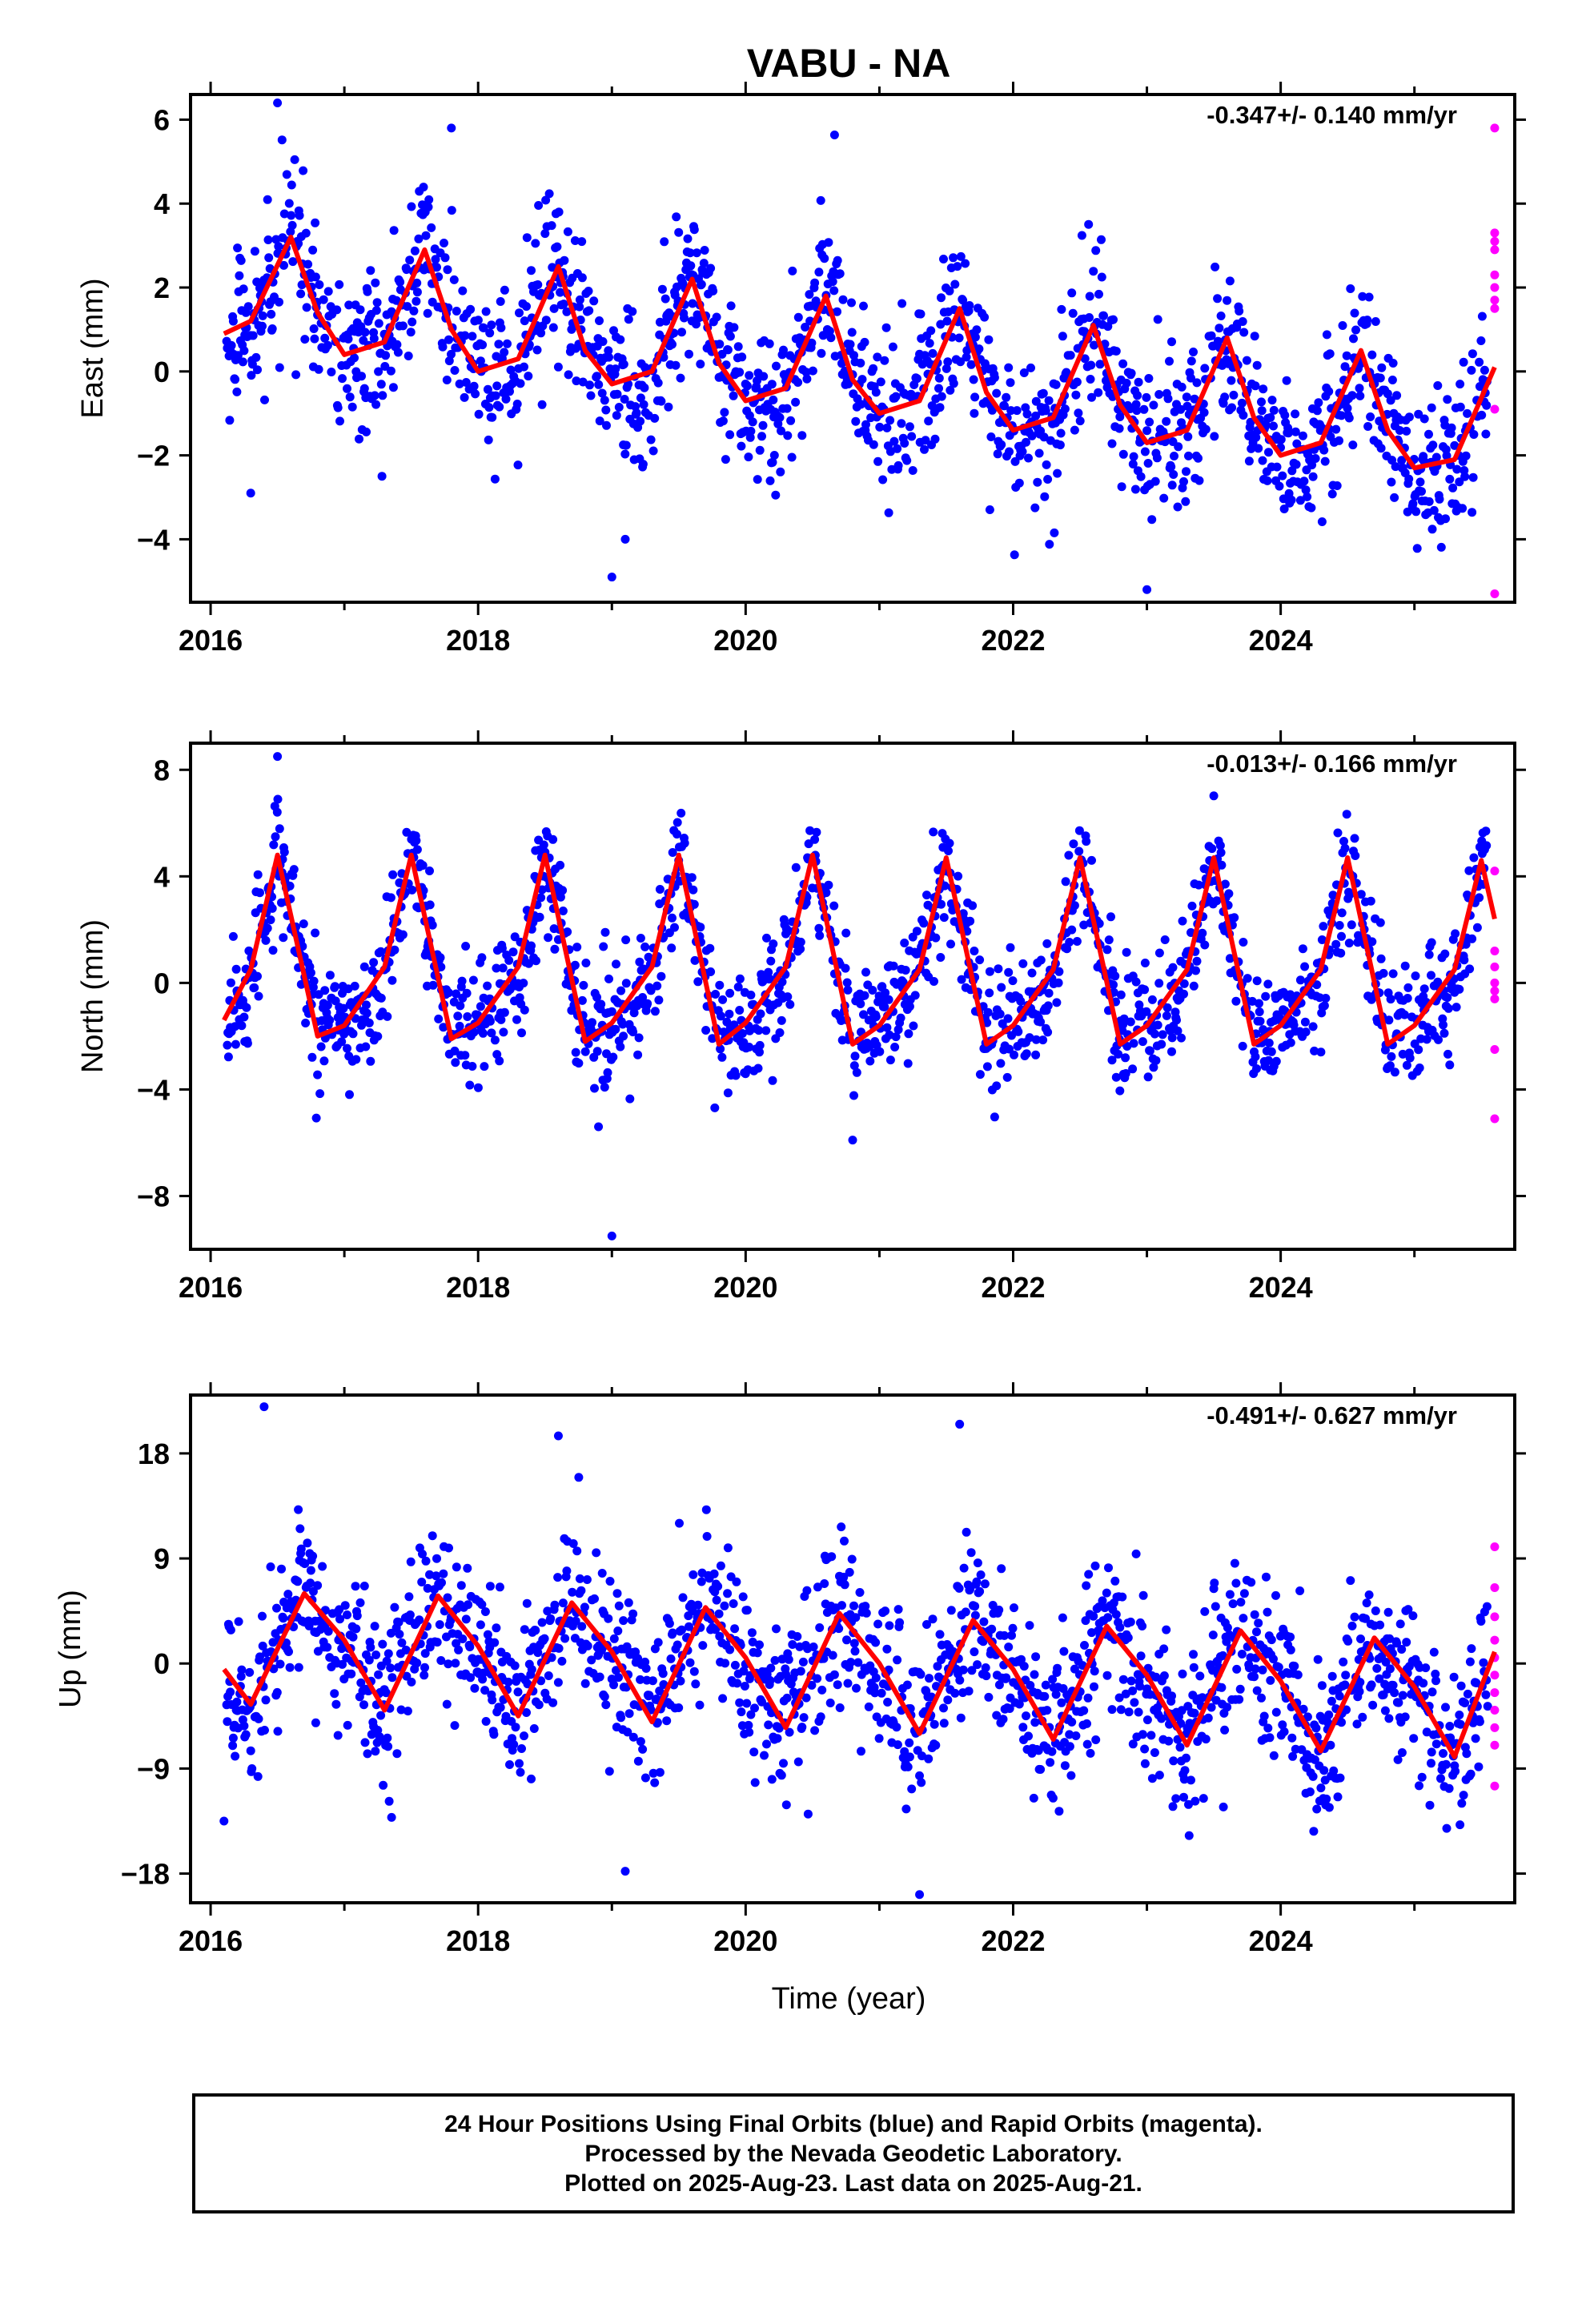 The height and width of the screenshot is (2324, 1582). I want to click on outlier-point, so click(625, 539).